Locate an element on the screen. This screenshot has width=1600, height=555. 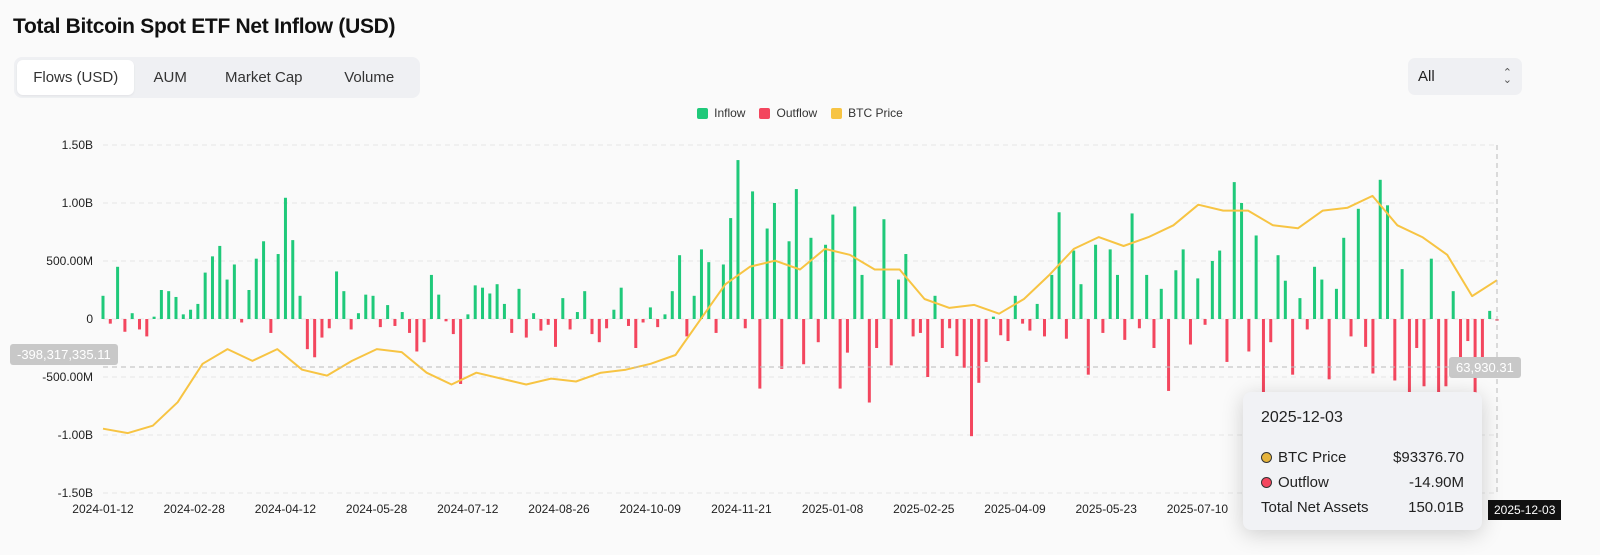
tab-volume: Volume is located at coordinates (369, 77).